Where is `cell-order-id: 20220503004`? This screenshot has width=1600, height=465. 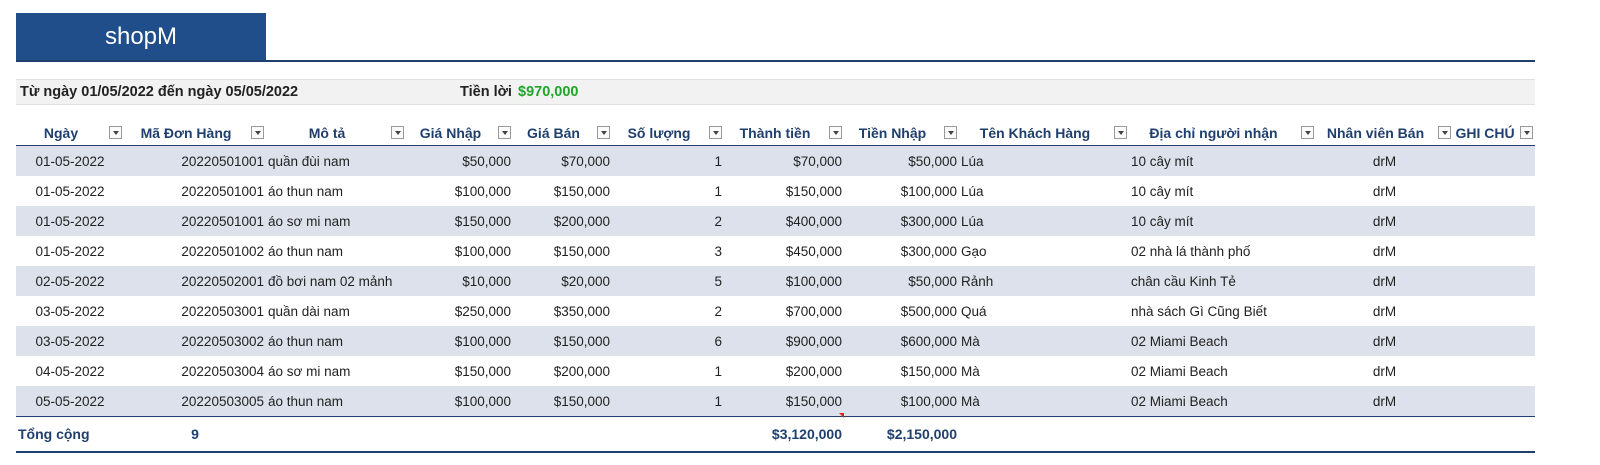
cell-order-id: 20220503004 is located at coordinates (195, 371).